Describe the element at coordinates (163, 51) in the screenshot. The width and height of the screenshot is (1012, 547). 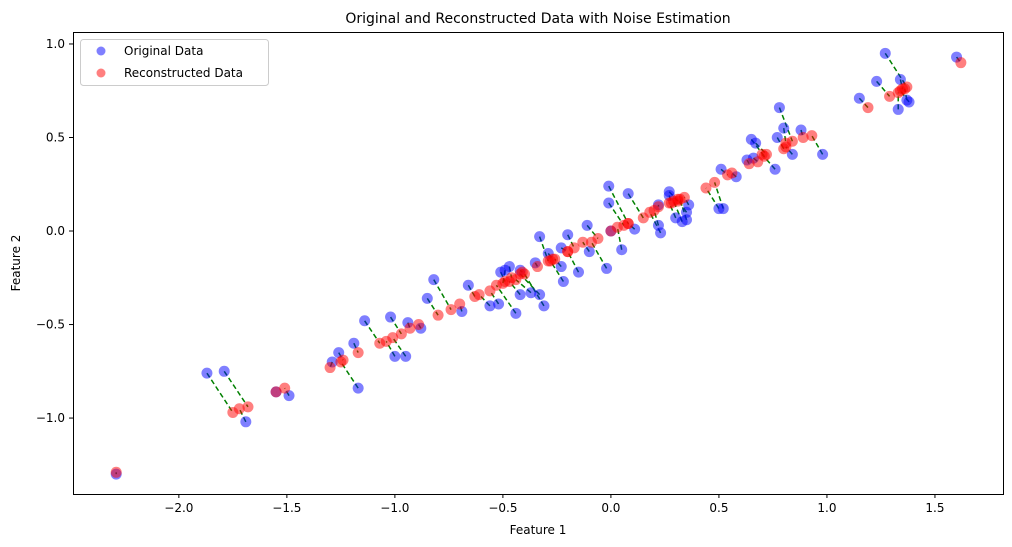
I see `legend-label-original: Original Data` at that location.